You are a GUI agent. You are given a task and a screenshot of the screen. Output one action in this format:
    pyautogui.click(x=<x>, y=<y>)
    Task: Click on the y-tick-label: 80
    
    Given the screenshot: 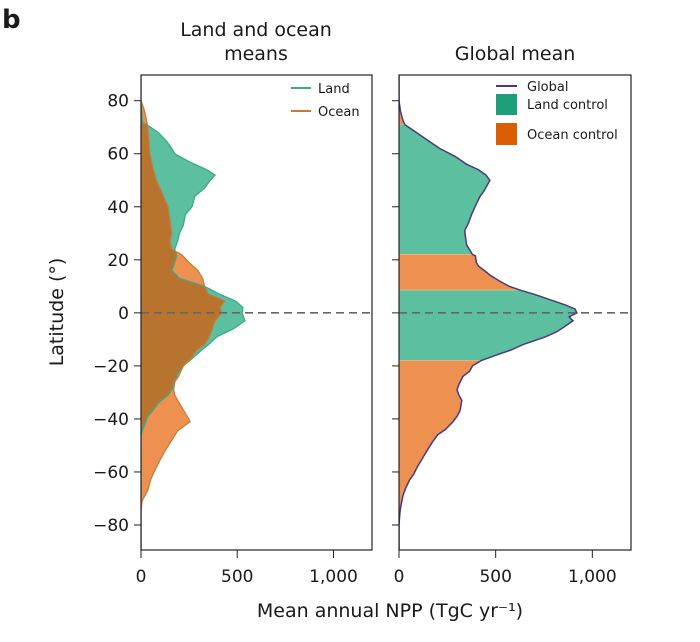 What is the action you would take?
    pyautogui.click(x=118, y=102)
    